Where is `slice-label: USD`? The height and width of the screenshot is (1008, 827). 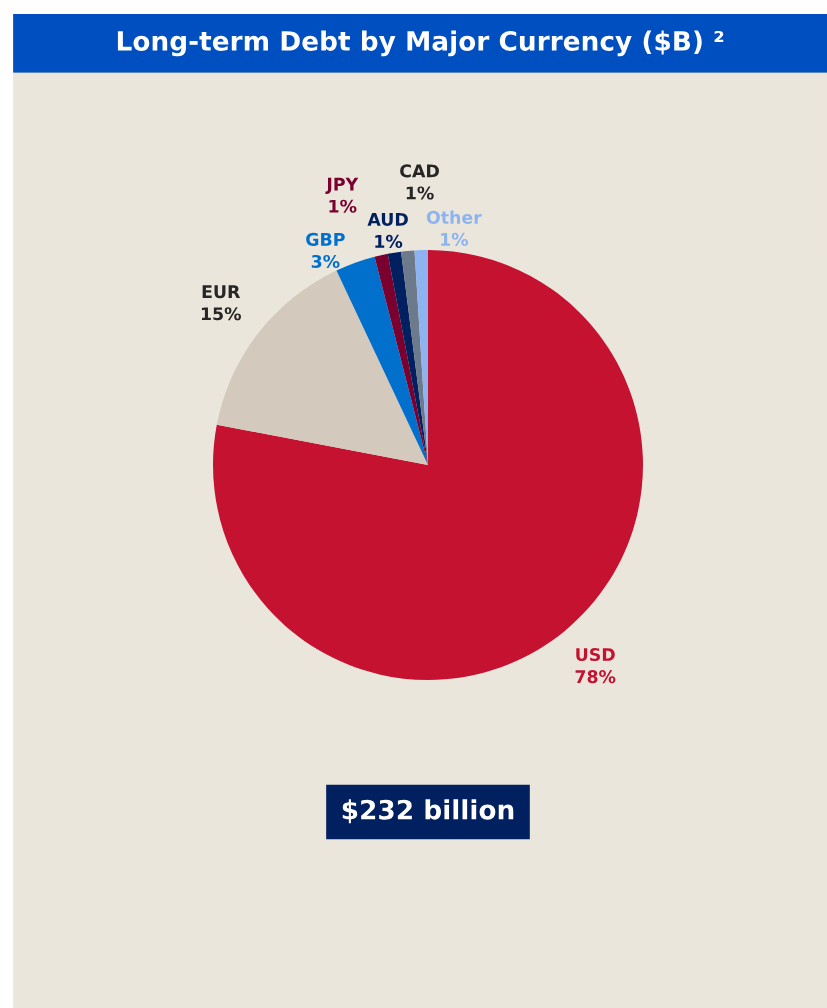 slice-label: USD is located at coordinates (595, 654).